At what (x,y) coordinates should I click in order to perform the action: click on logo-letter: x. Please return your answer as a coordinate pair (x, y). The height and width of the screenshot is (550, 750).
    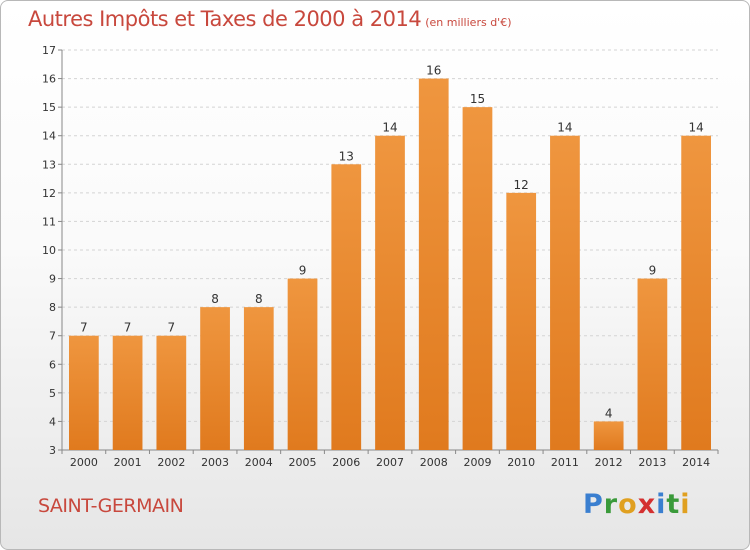
    Looking at the image, I should click on (647, 504).